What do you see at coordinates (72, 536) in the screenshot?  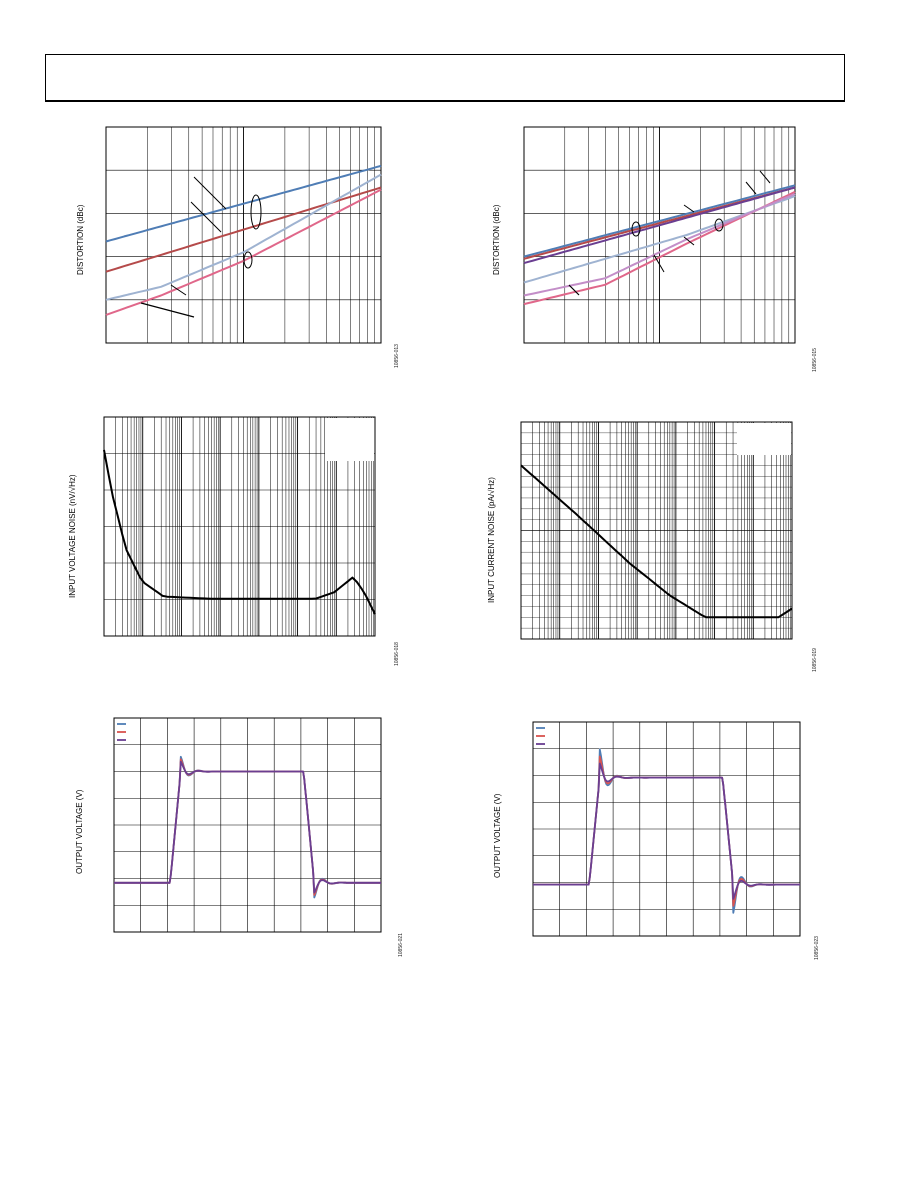 I see `y-axis-label: INPUT VOLTAGE NOISE (nV/√Hz)` at bounding box center [72, 536].